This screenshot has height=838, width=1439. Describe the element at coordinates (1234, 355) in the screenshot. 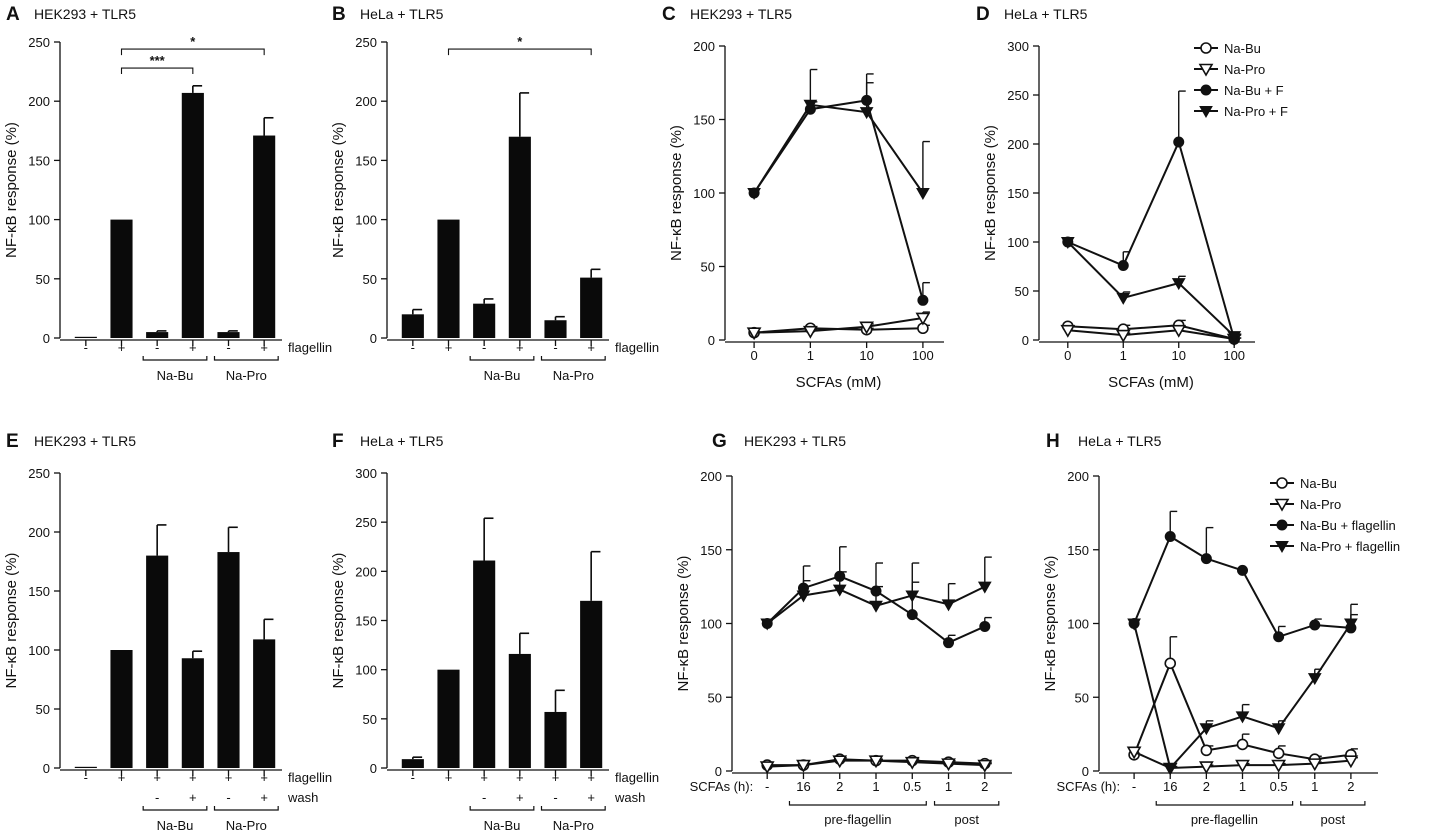

I see `x-tick-label: 100` at that location.